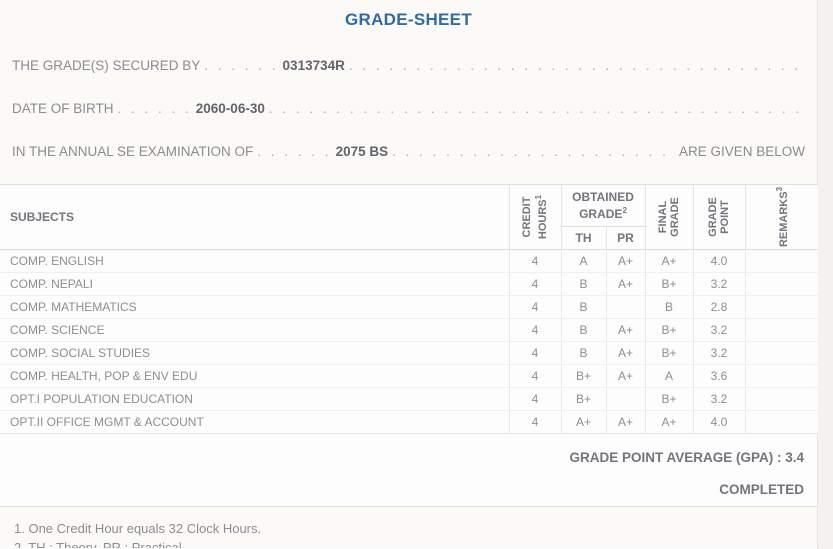  I want to click on table-row: OPT.I POPULATION EDUCATION 4 B+ B+ 3.2, so click(409, 399).